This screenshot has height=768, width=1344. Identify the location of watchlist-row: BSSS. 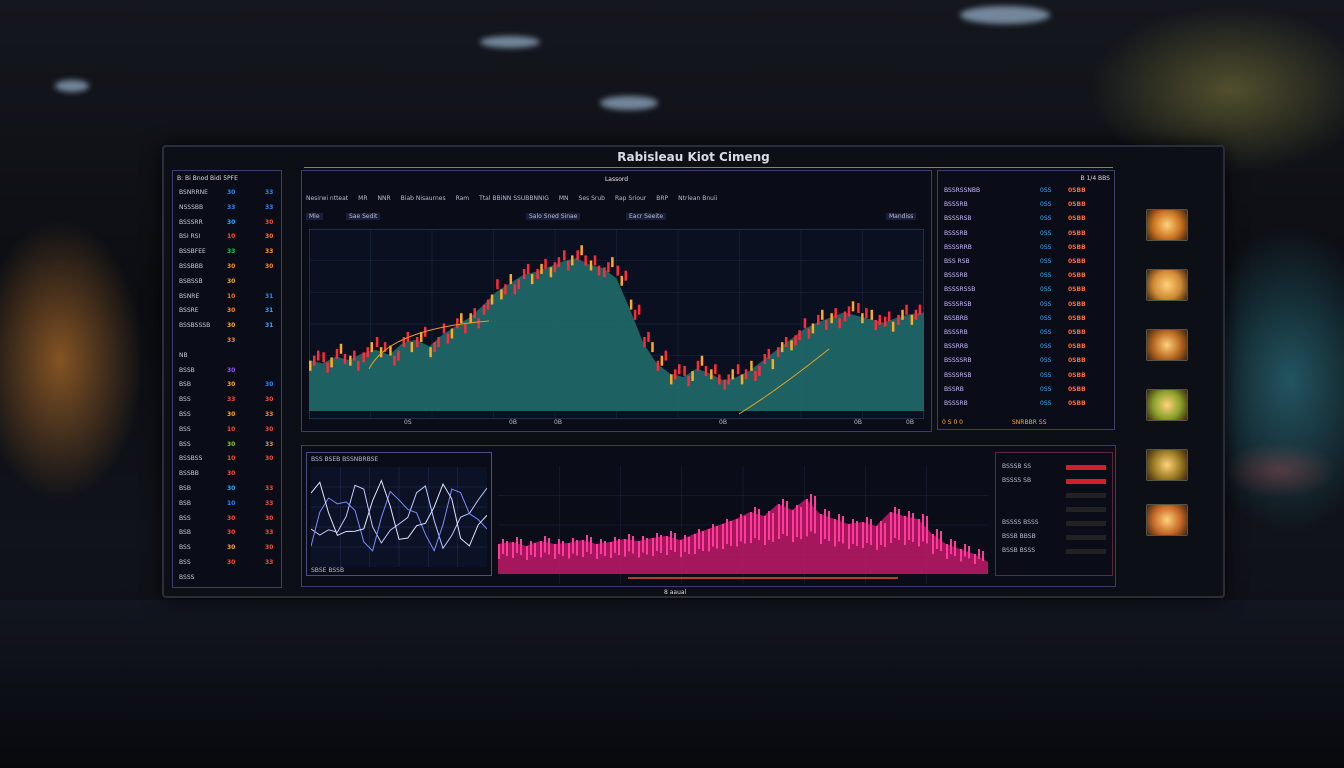
(227, 579).